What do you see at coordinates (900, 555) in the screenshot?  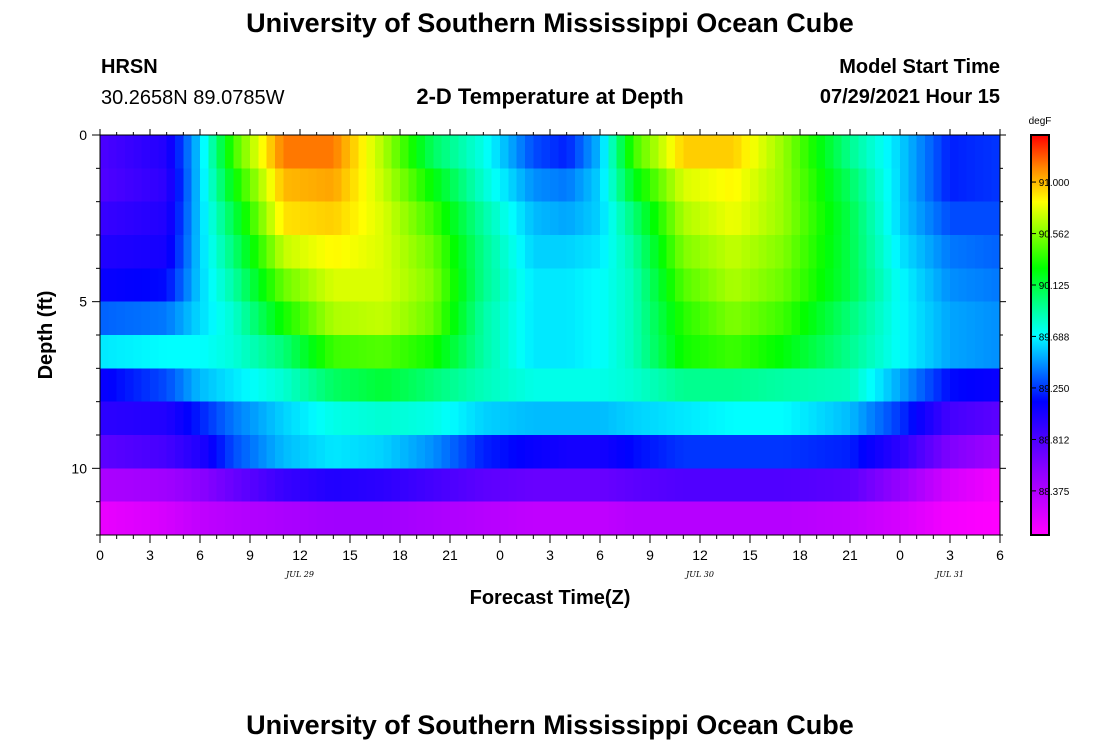 I see `x-tick-label: 0` at bounding box center [900, 555].